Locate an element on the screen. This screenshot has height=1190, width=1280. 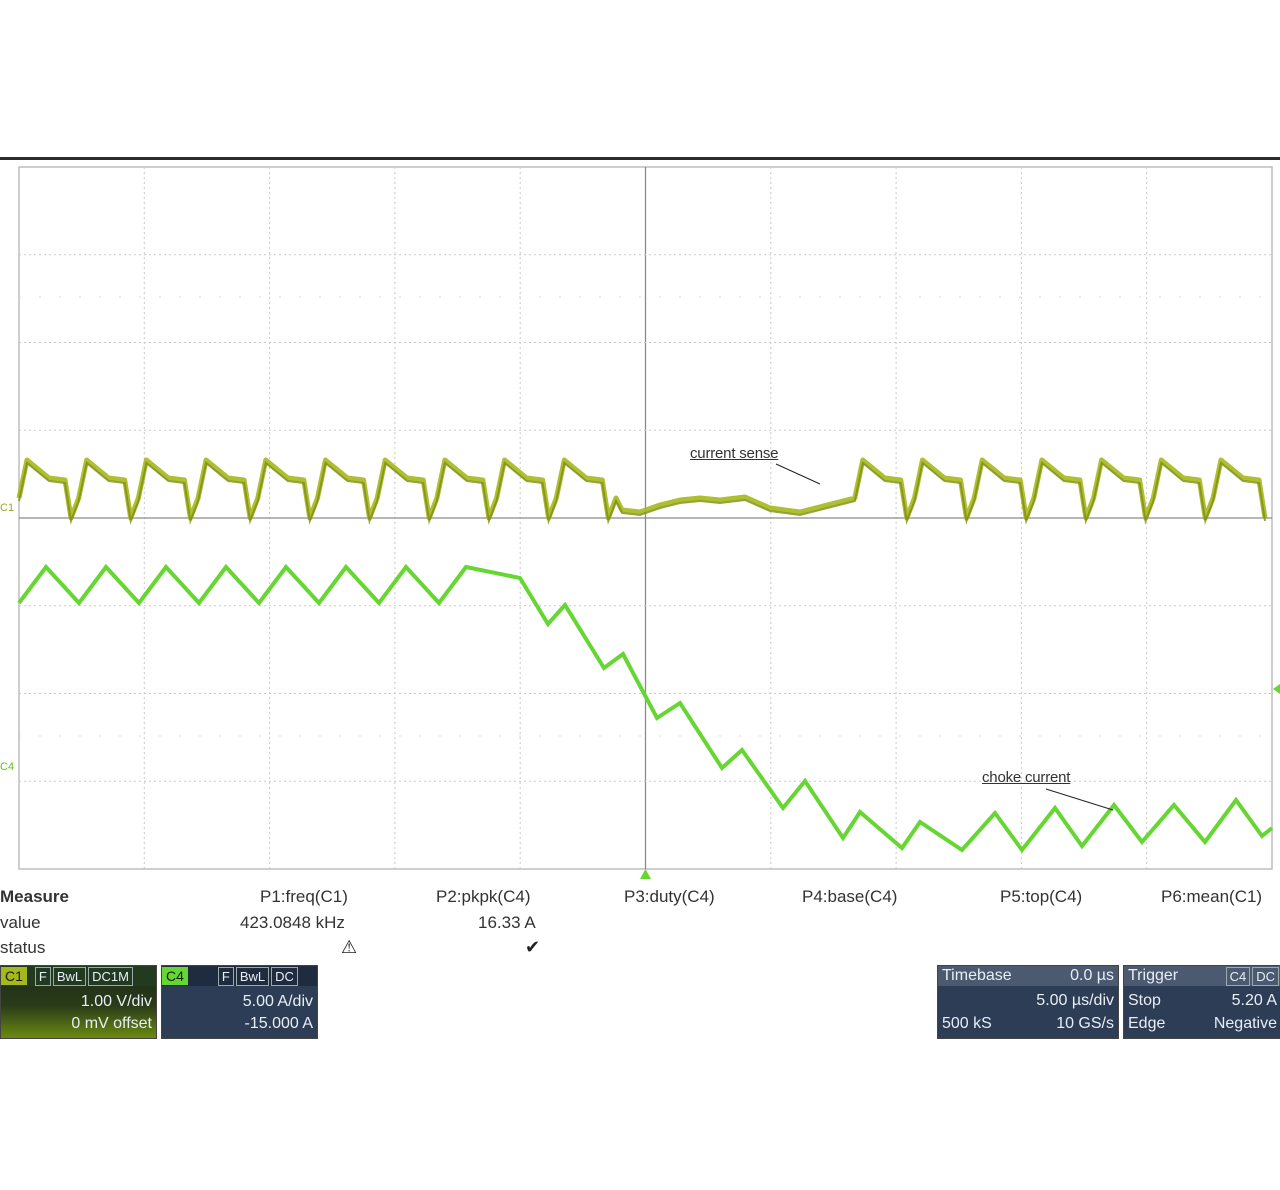
c1-marker: C1 is located at coordinates (7, 508).